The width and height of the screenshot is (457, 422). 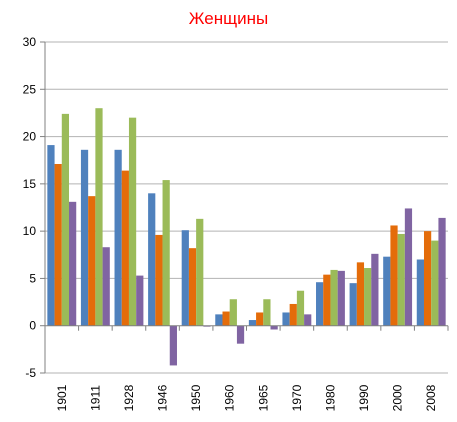 I want to click on y-tick-label: 30, so click(x=30, y=42).